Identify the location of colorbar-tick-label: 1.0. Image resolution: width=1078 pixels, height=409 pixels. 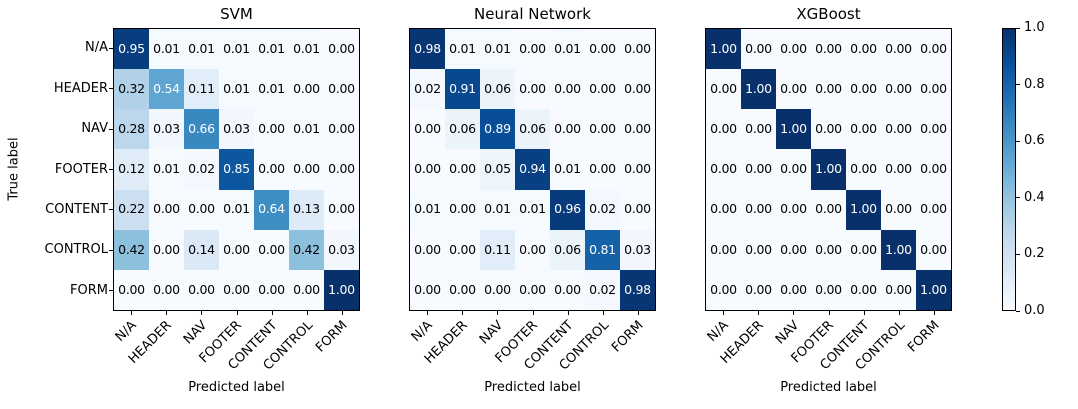
(1034, 27).